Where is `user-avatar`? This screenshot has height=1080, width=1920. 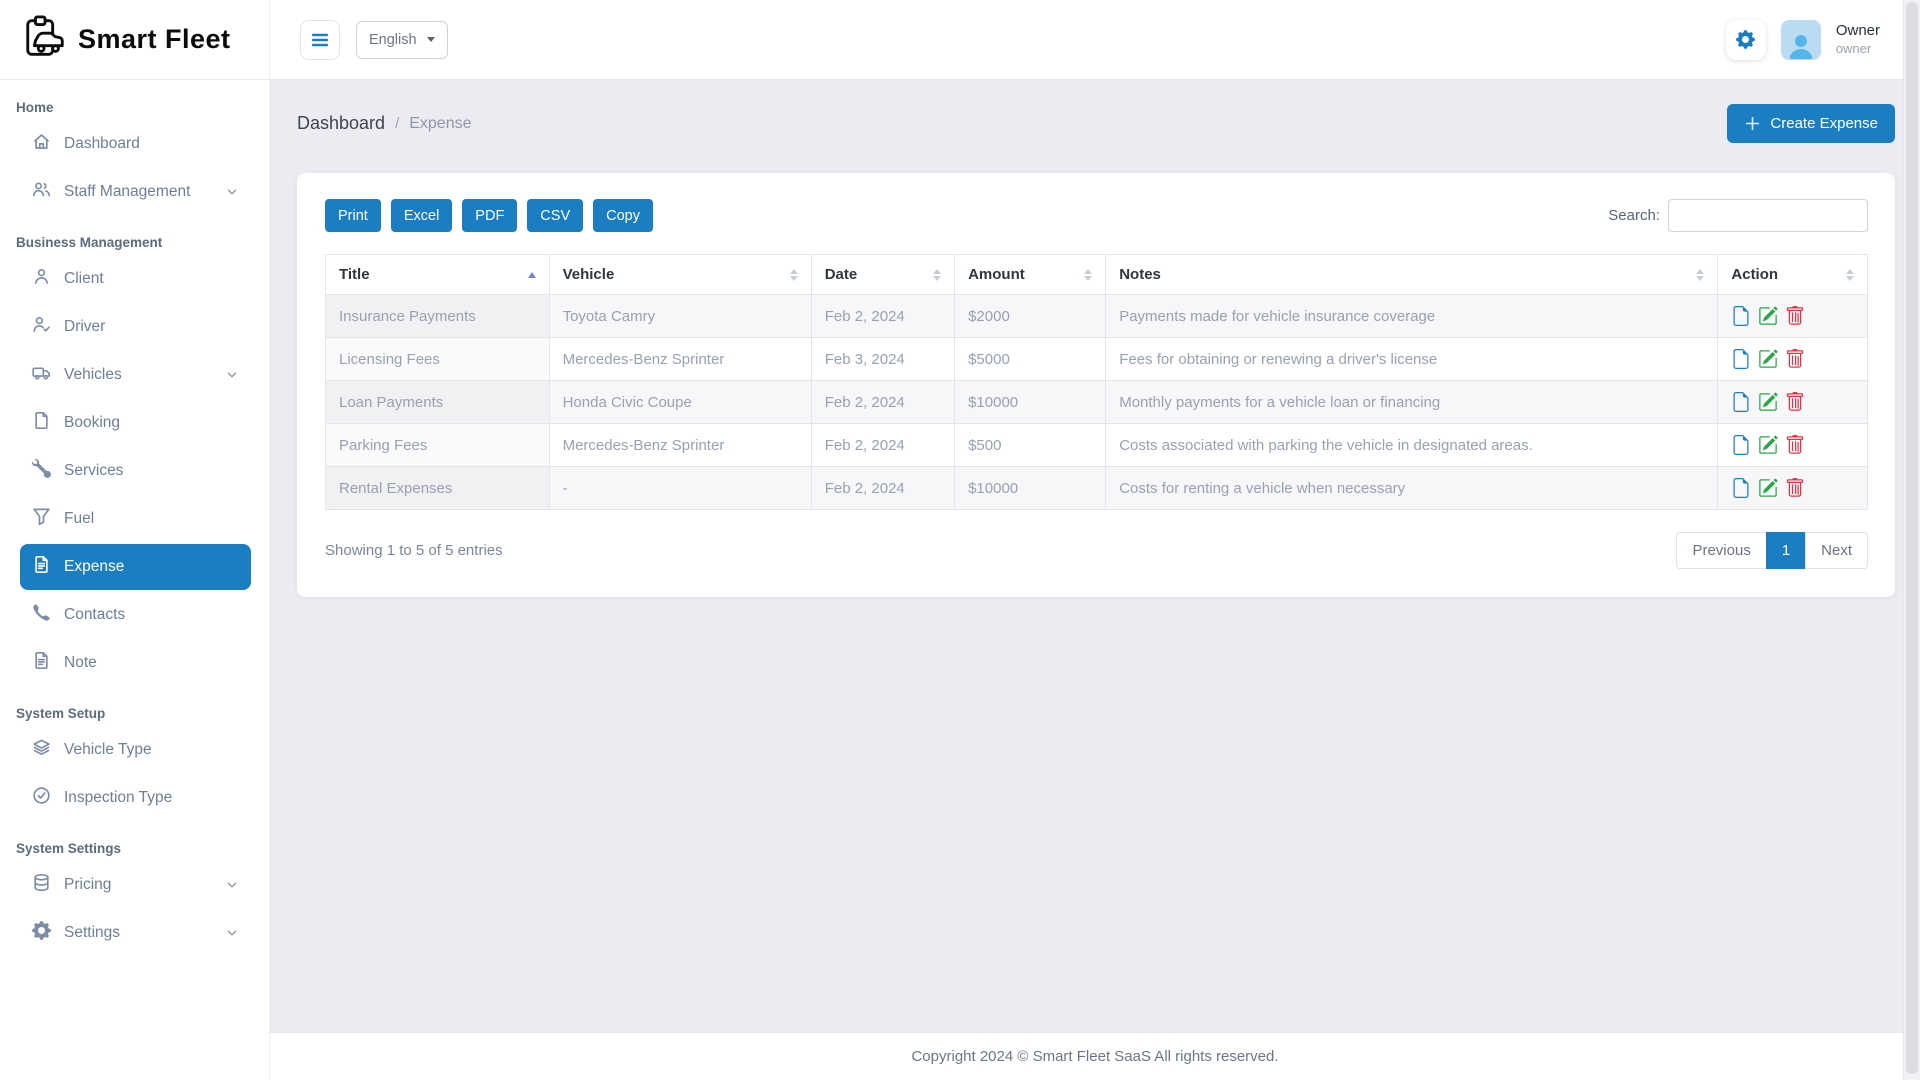 user-avatar is located at coordinates (1800, 39).